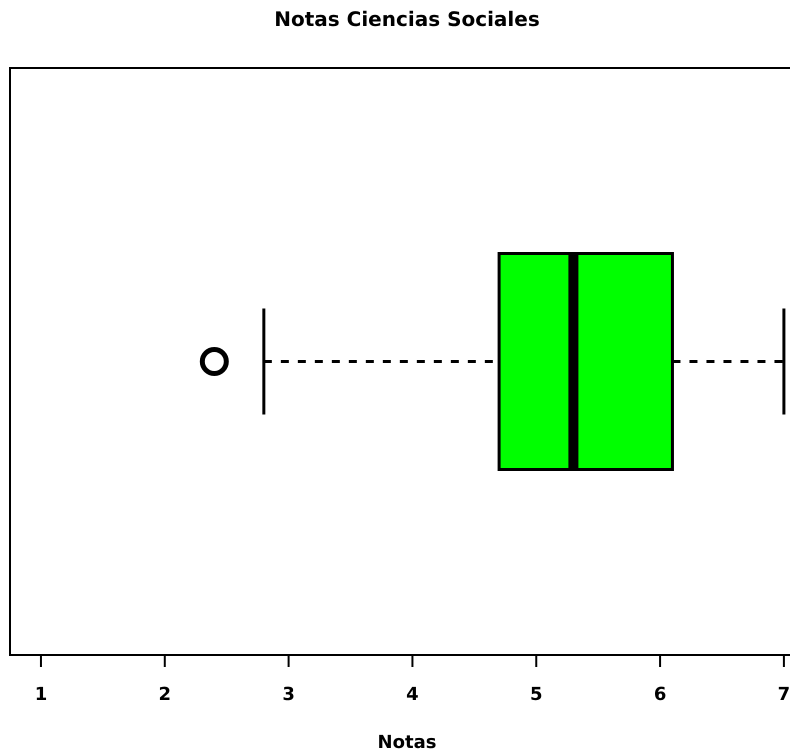 The height and width of the screenshot is (752, 790). What do you see at coordinates (660, 694) in the screenshot?
I see `x-tick-label: 6` at bounding box center [660, 694].